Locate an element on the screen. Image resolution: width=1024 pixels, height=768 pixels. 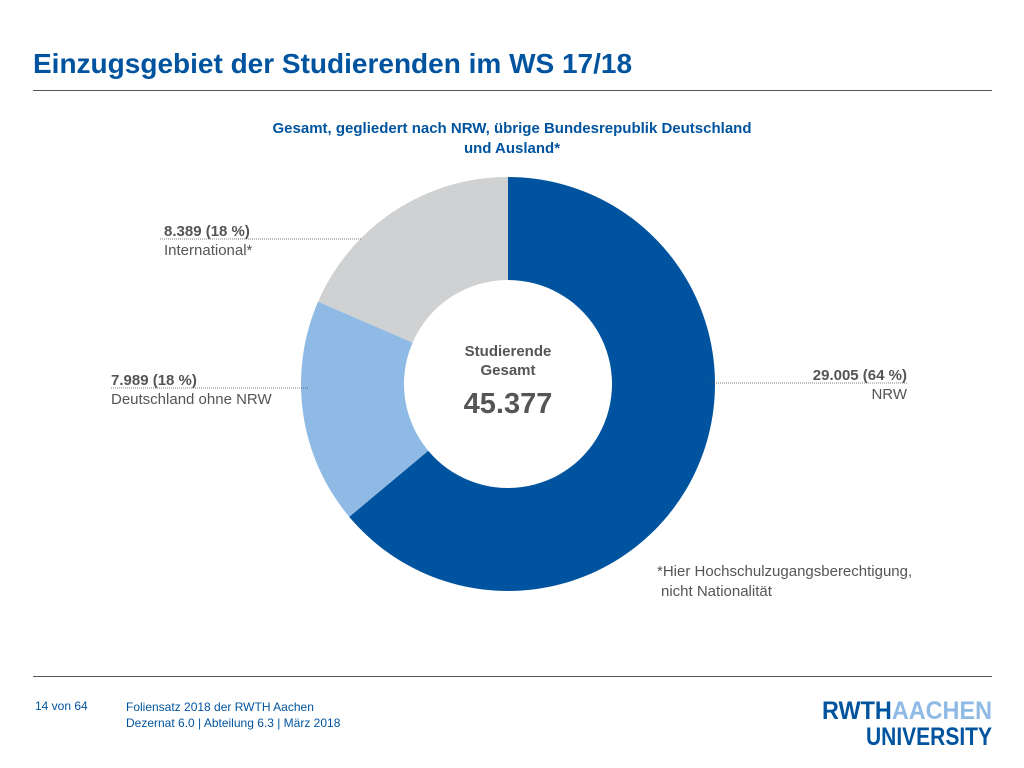
footer-line2: Dezernat 6.0 | Abteilung 6.3 | März 2018 is located at coordinates (233, 723).